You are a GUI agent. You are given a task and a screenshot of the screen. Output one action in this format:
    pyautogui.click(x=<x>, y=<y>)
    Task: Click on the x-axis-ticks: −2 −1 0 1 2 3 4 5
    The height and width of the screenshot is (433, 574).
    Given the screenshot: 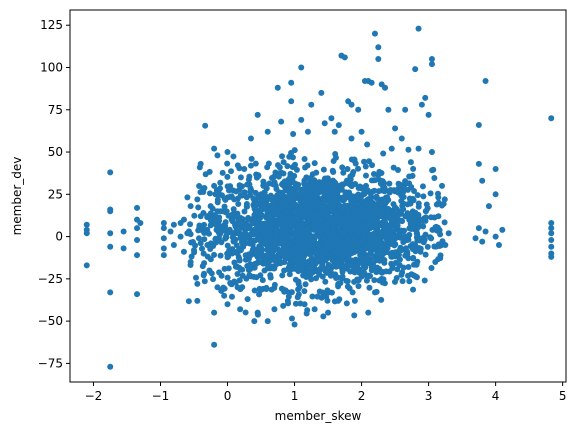 What is the action you would take?
    pyautogui.click(x=326, y=392)
    